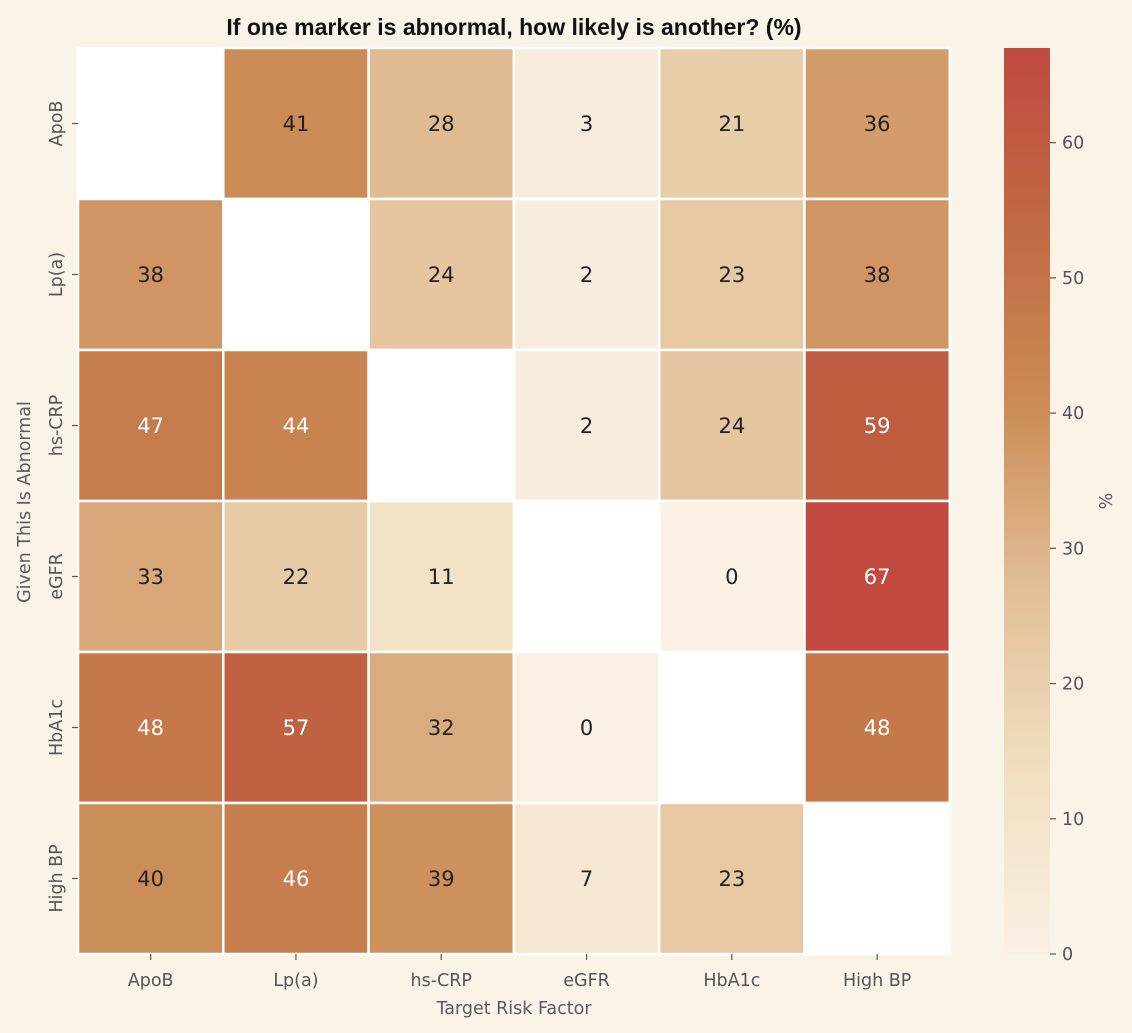  Describe the element at coordinates (1073, 279) in the screenshot. I see `colorbar-tick-label: 50` at that location.